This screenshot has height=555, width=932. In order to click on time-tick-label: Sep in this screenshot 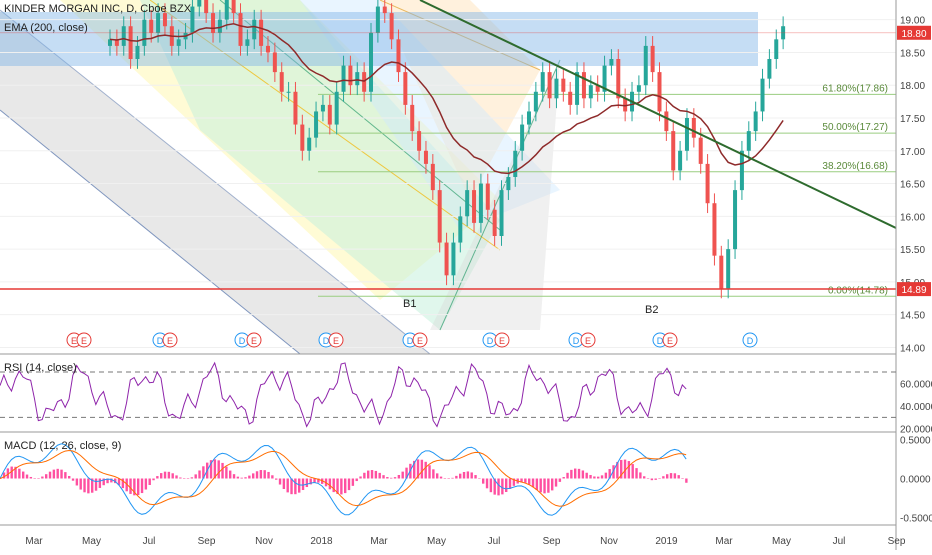, I will do `click(207, 541)`.